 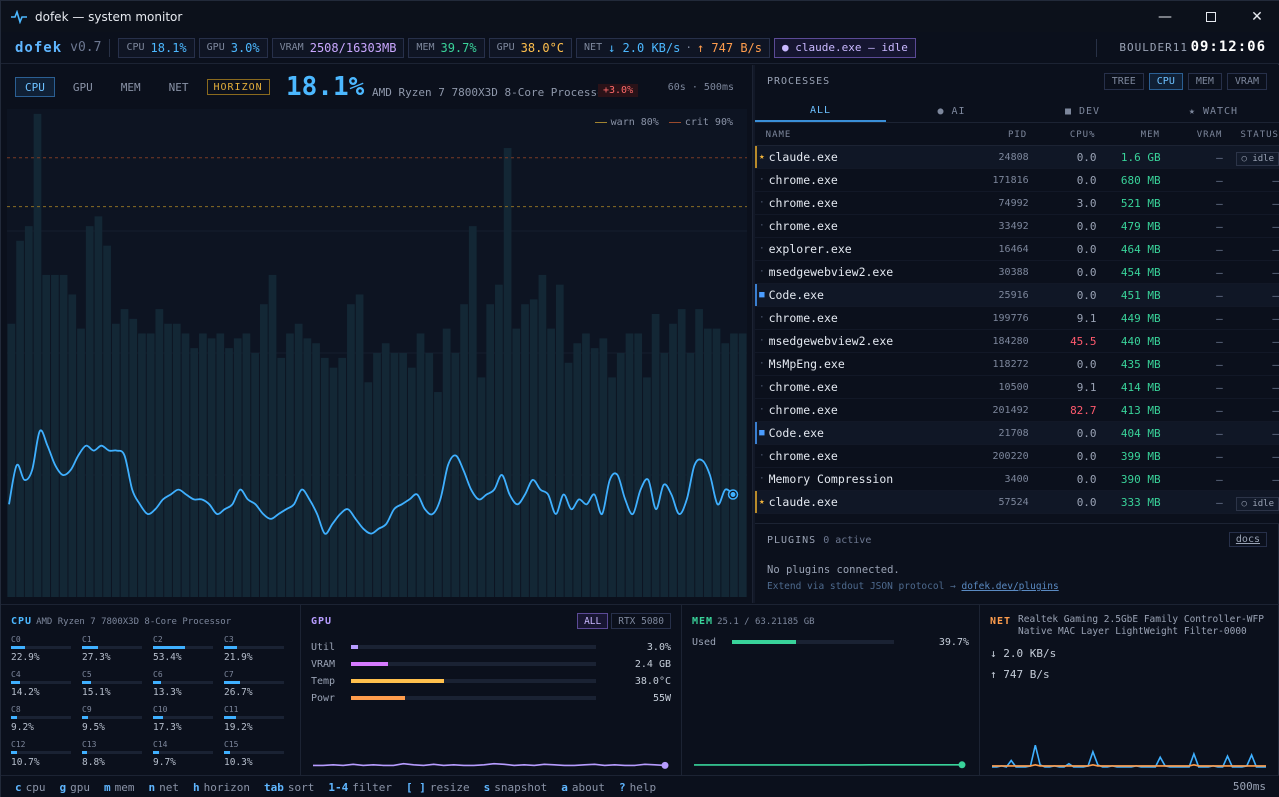 I want to click on process-row: ★ claude.exe 24808 0.0 1.6 GB — ○ idle, so click(x=1017, y=157).